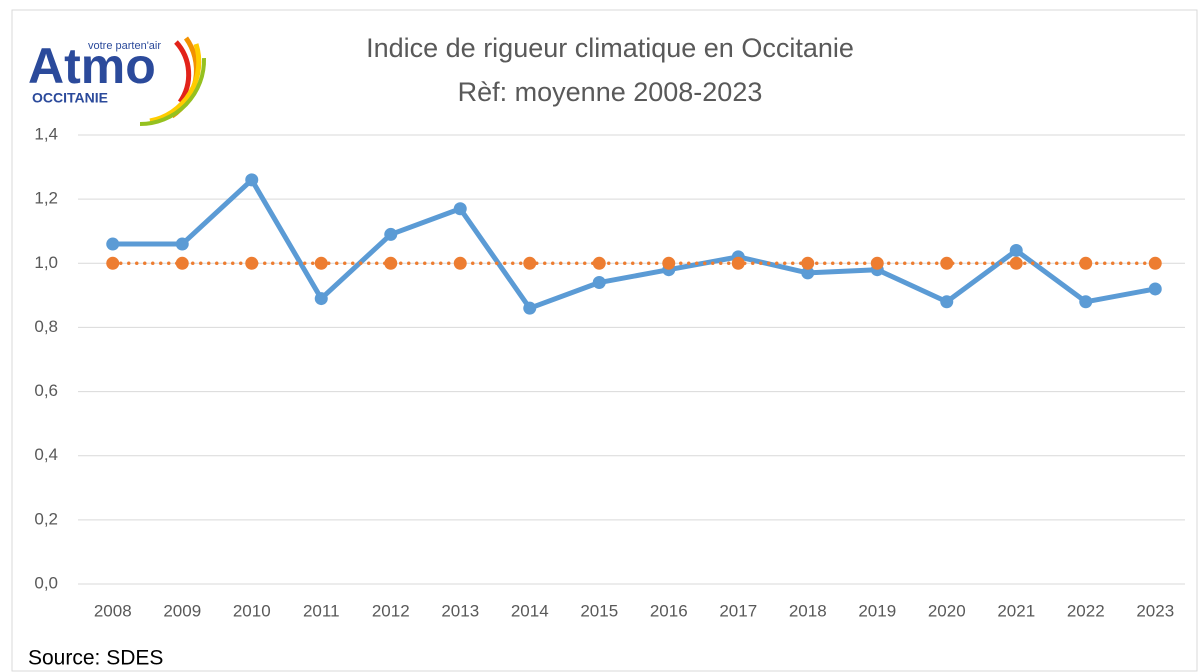  What do you see at coordinates (46, 326) in the screenshot?
I see `y-tick-label: 0,8` at bounding box center [46, 326].